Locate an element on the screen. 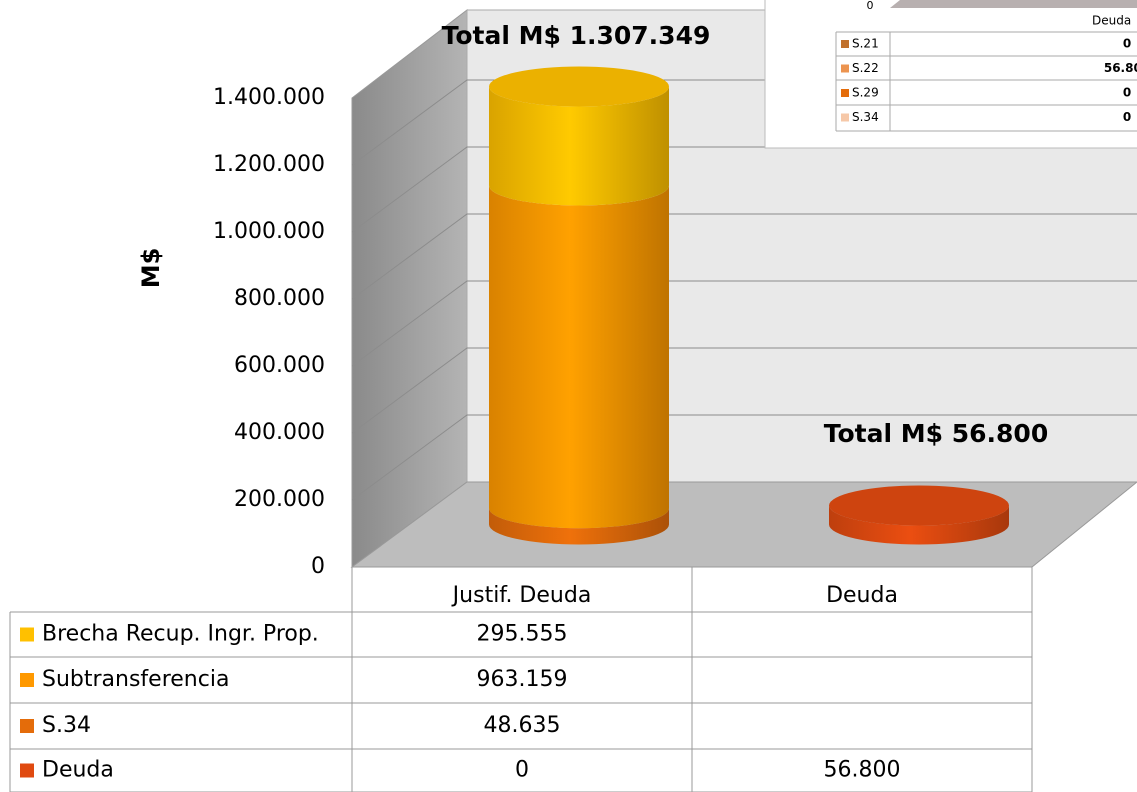 Image resolution: width=1137 pixels, height=792 pixels. inset-lines is located at coordinates (986, 81).